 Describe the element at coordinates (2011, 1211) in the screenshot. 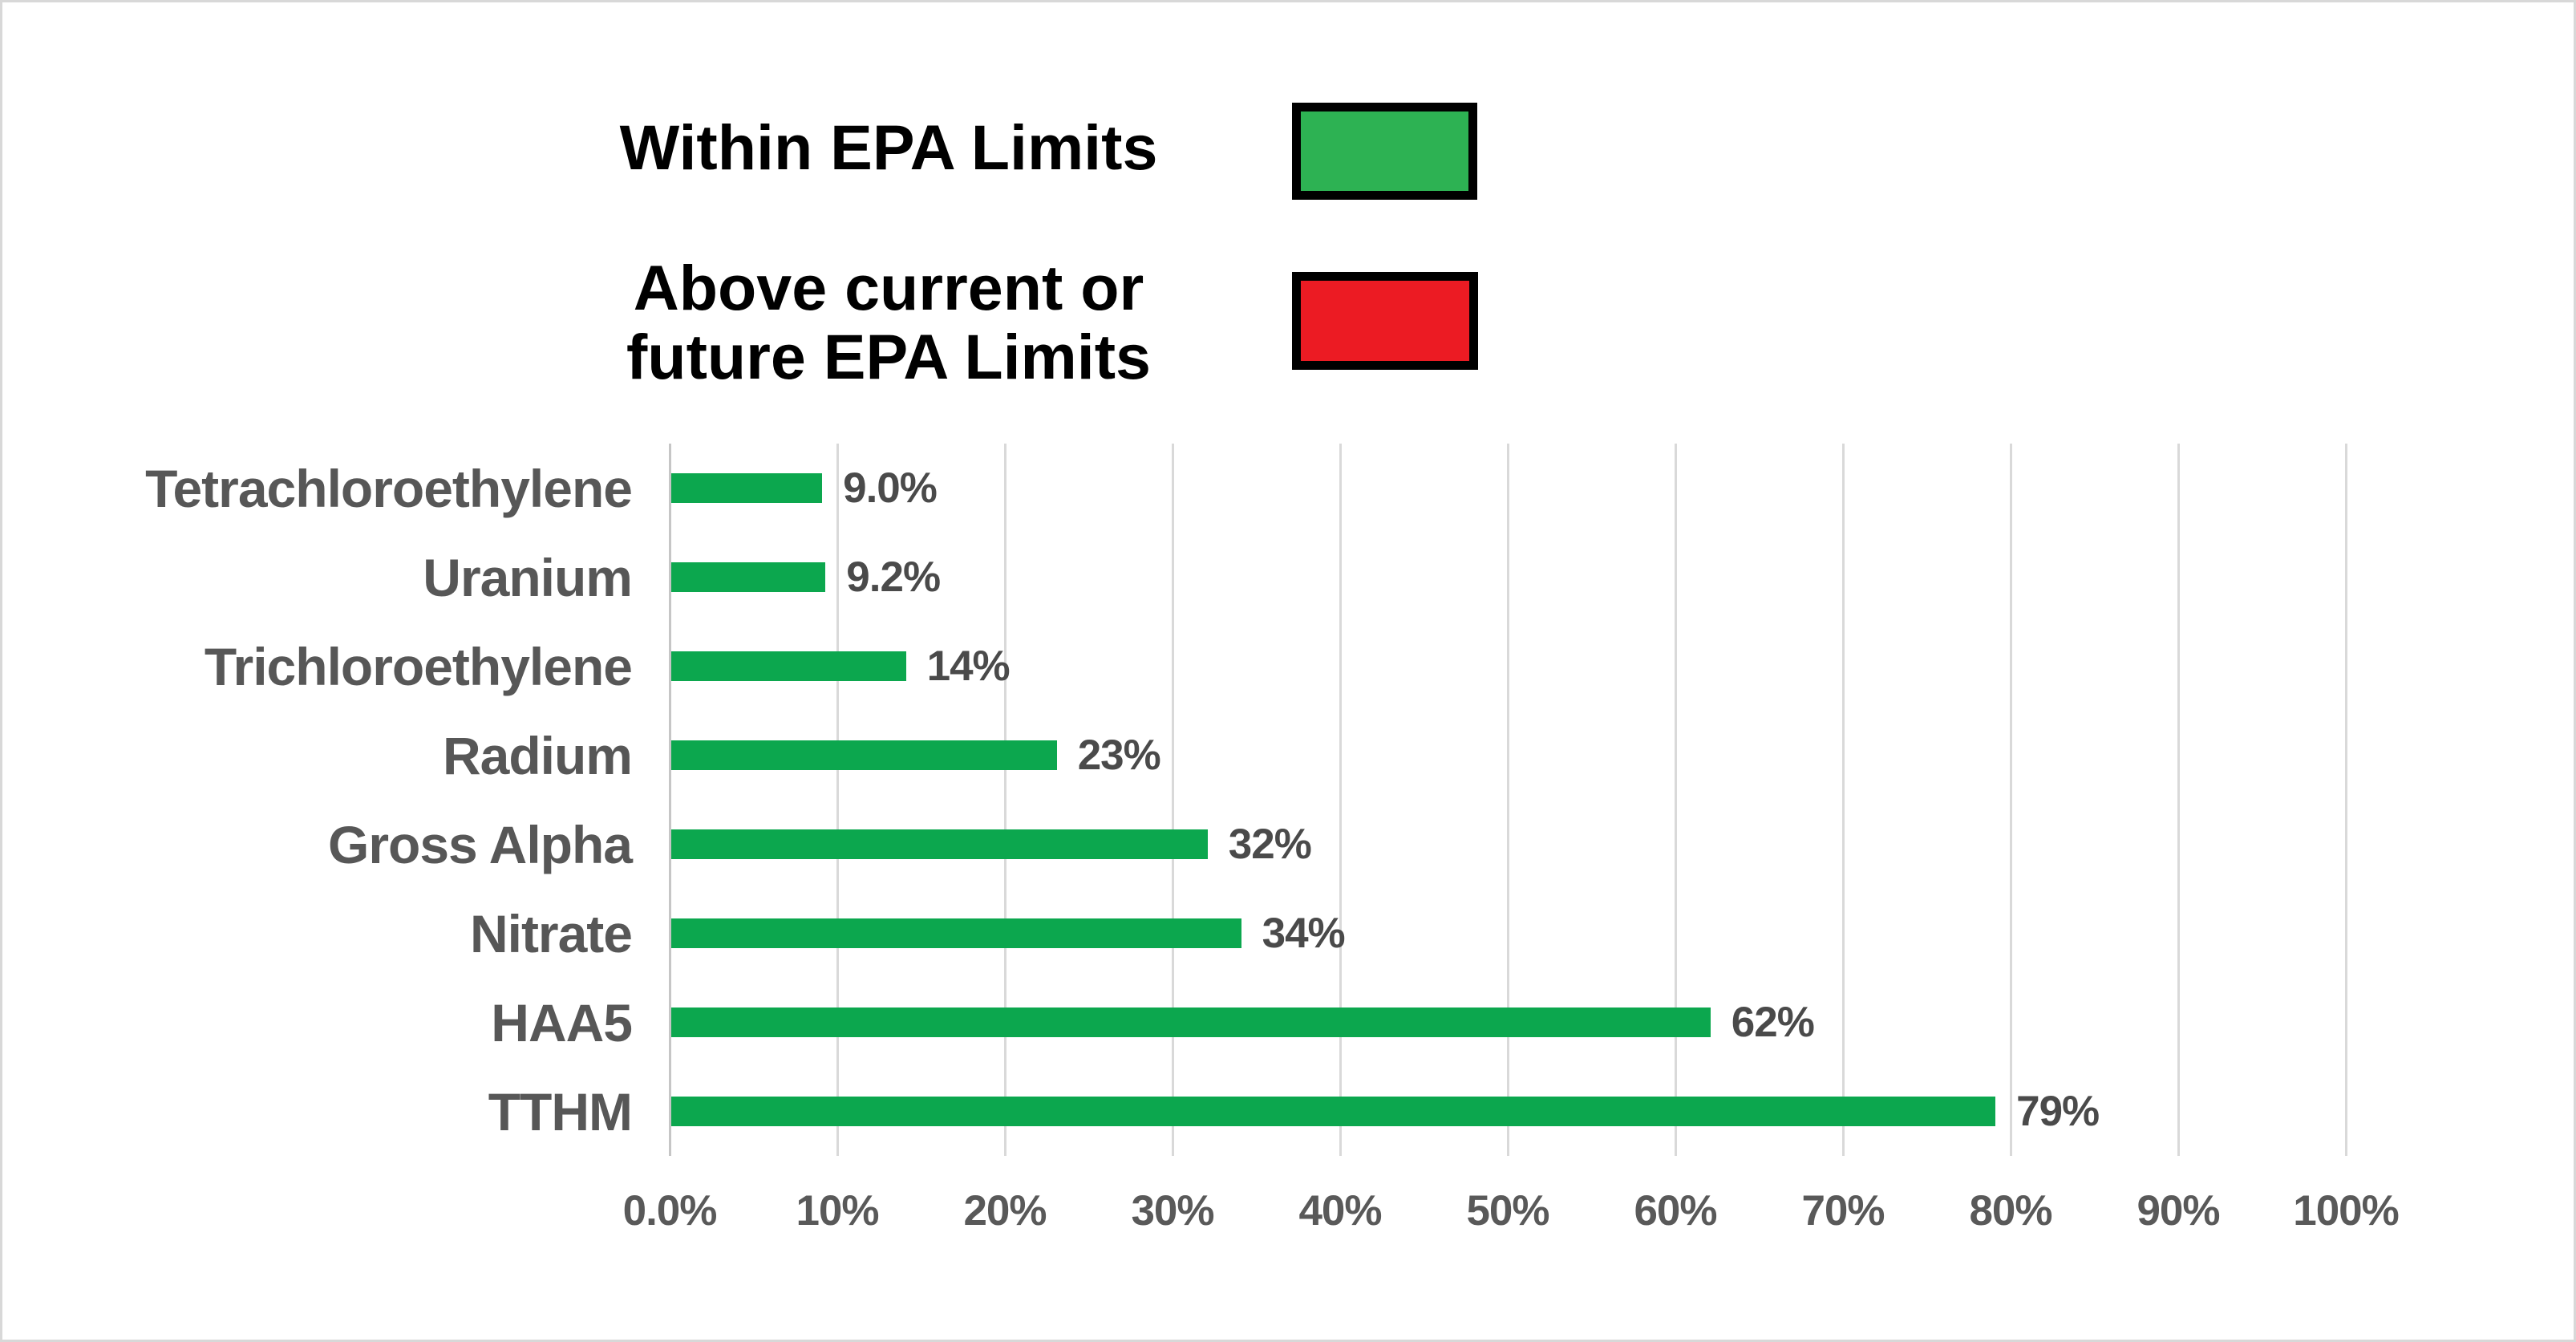

I see `x-tick-label-80%: 80%` at that location.